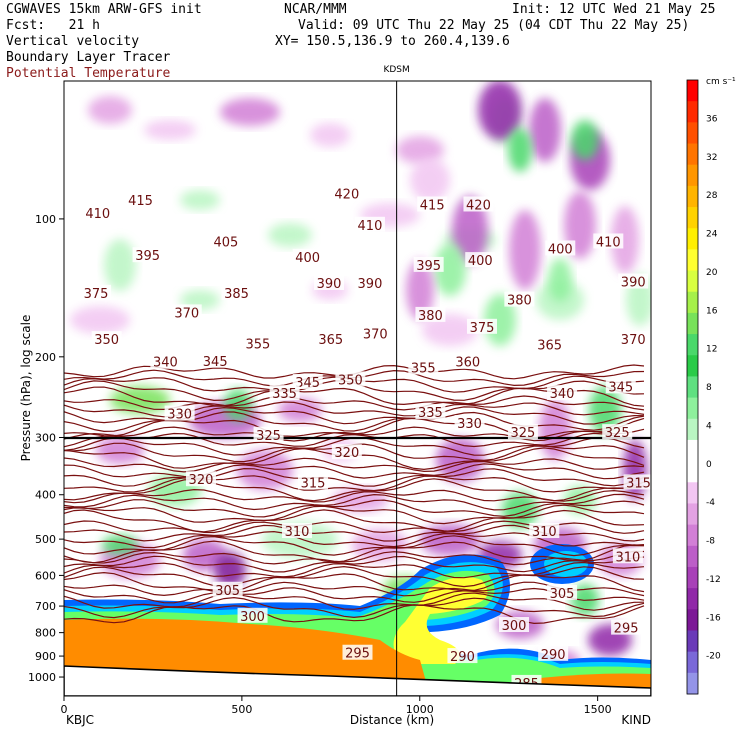 The image size is (740, 740). What do you see at coordinates (703, 387) in the screenshot?
I see `colorbar: 36 32 28 24 20 16 12 8 4 0 -4 -8 -12 -16 -20` at bounding box center [703, 387].